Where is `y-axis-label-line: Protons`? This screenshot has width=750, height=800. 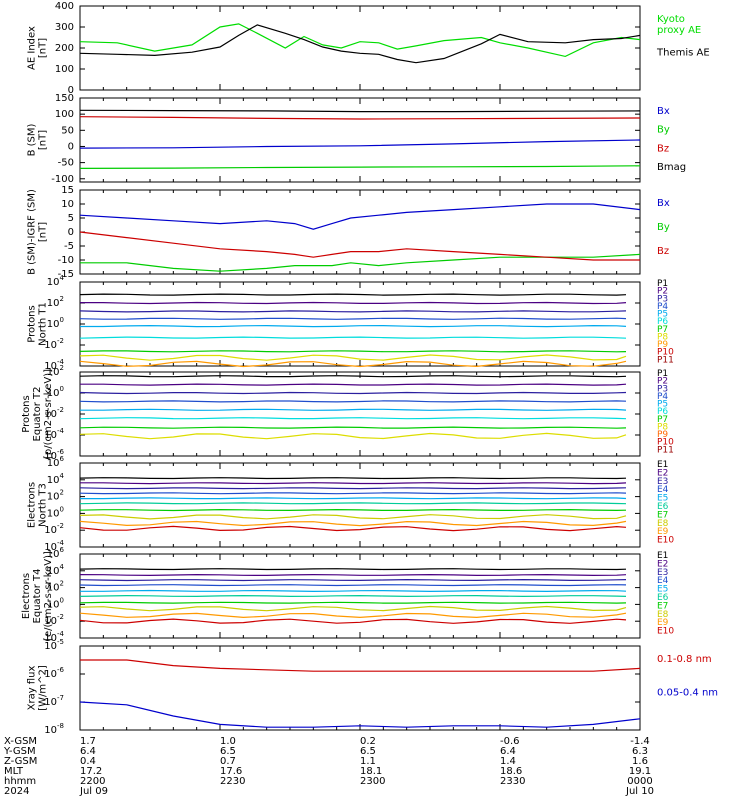 y-axis-label-line: Protons is located at coordinates (26, 413).